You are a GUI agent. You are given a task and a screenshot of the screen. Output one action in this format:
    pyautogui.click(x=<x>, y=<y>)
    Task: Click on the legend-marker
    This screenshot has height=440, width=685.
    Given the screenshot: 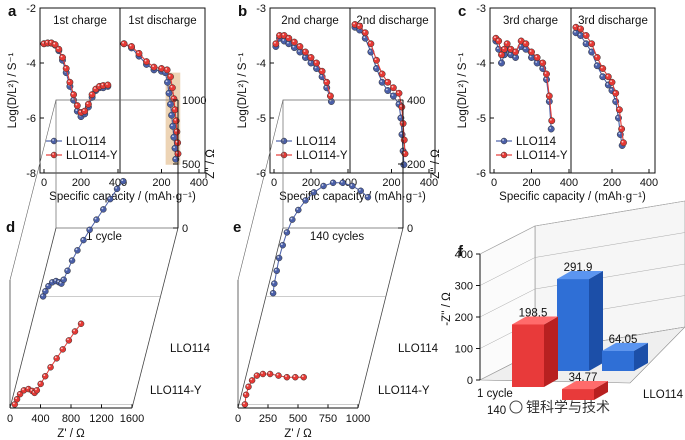 What is the action you would take?
    pyautogui.click(x=284, y=155)
    